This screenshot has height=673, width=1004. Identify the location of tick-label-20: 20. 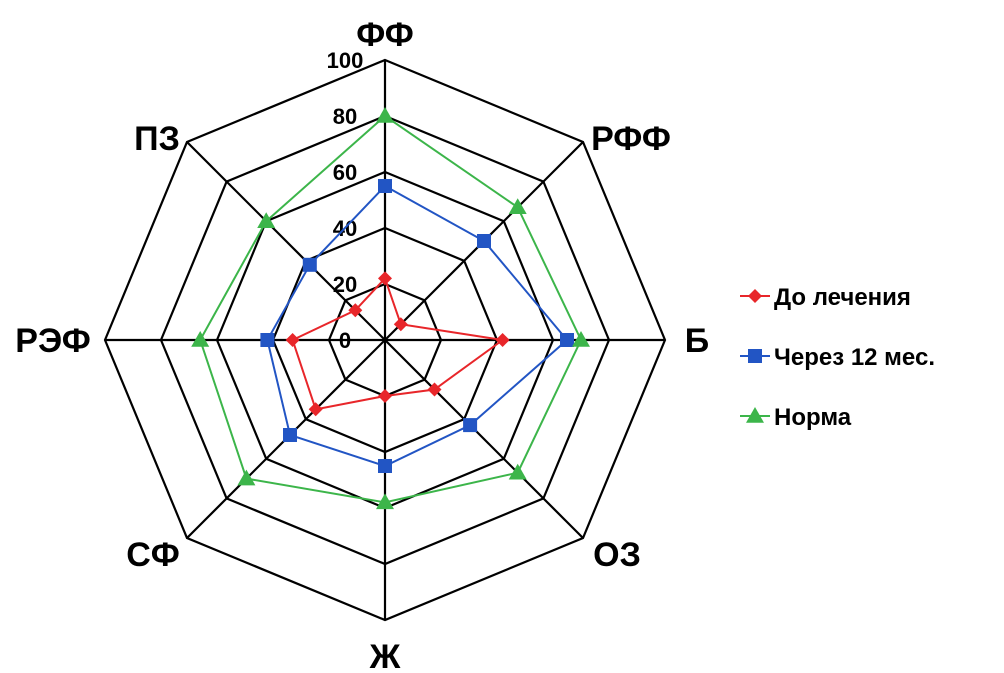
(345, 284).